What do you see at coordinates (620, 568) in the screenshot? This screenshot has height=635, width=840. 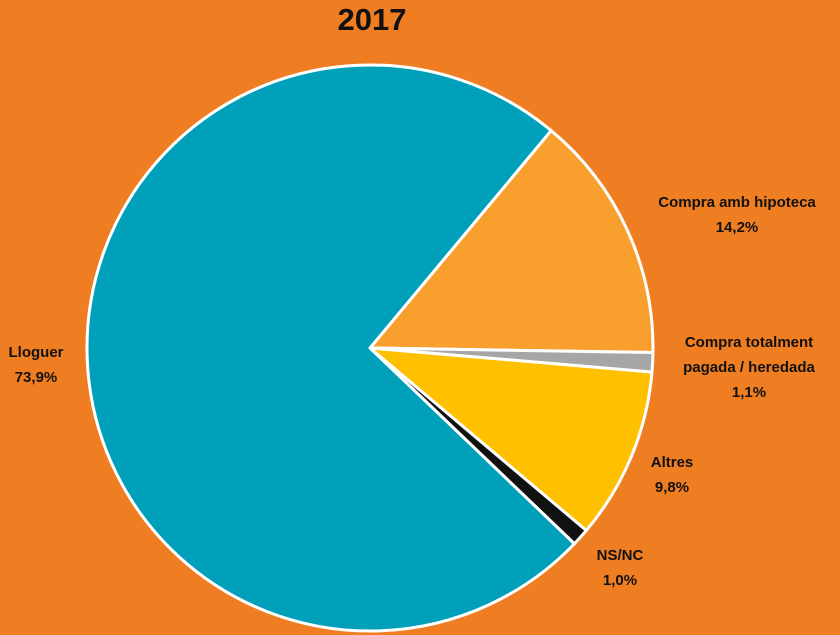 I see `slice-label: NS/NC 1,0%` at bounding box center [620, 568].